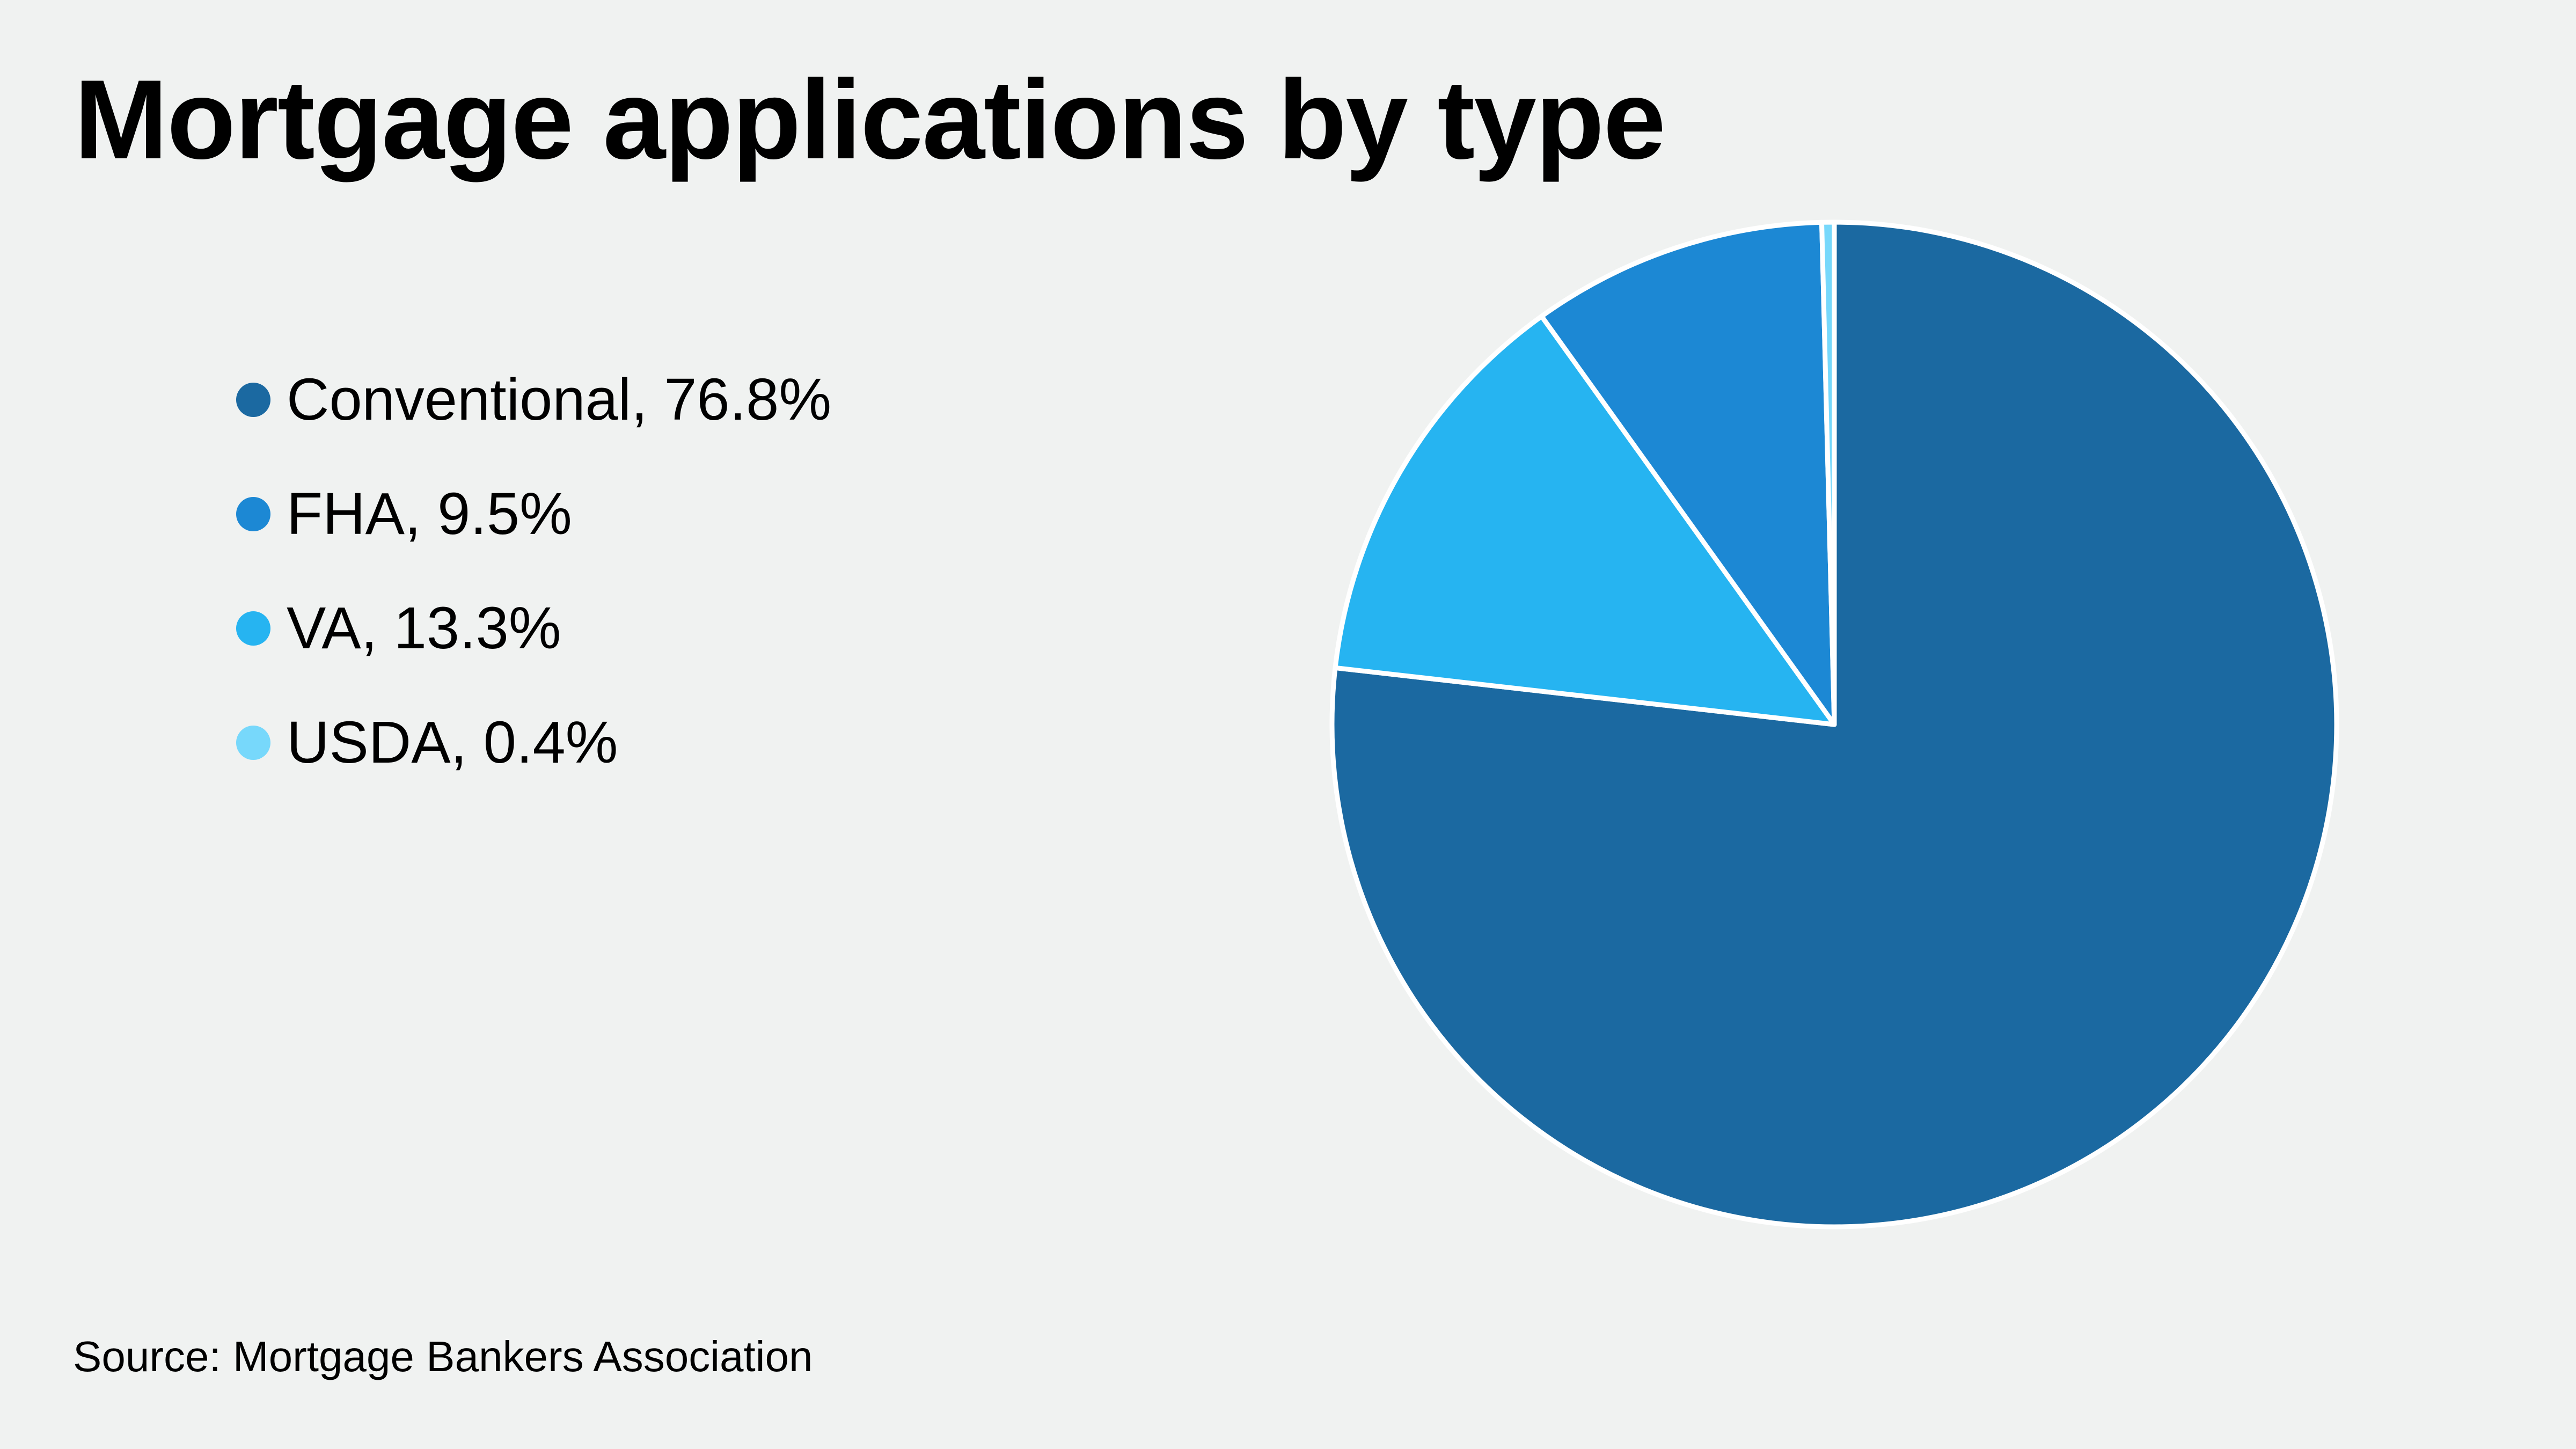 This screenshot has width=2576, height=1449. What do you see at coordinates (870, 119) in the screenshot?
I see `chart-title: Mortgage applications by type` at bounding box center [870, 119].